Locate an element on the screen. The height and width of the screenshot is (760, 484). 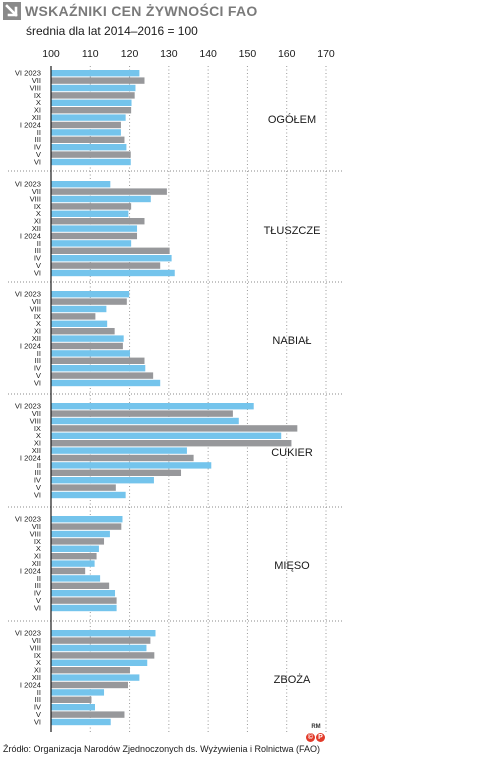
title-row: WSKAŹNIKI CEN ŻYWNOŚCI FAO is located at coordinates (130, 11).